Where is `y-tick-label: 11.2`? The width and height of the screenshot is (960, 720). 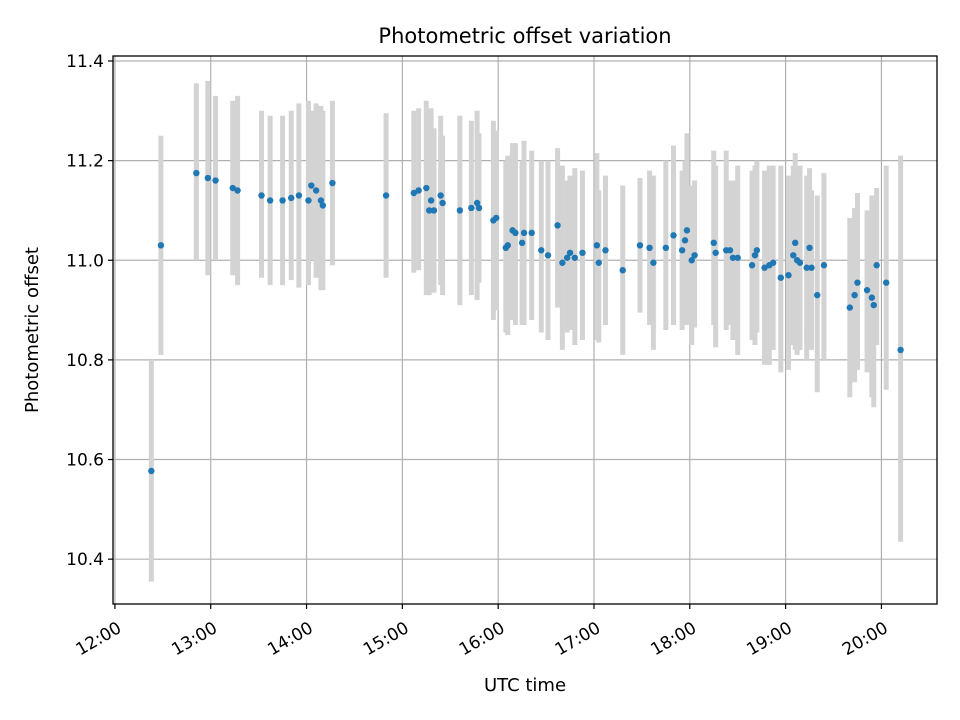 y-tick-label: 11.2 is located at coordinates (85, 162).